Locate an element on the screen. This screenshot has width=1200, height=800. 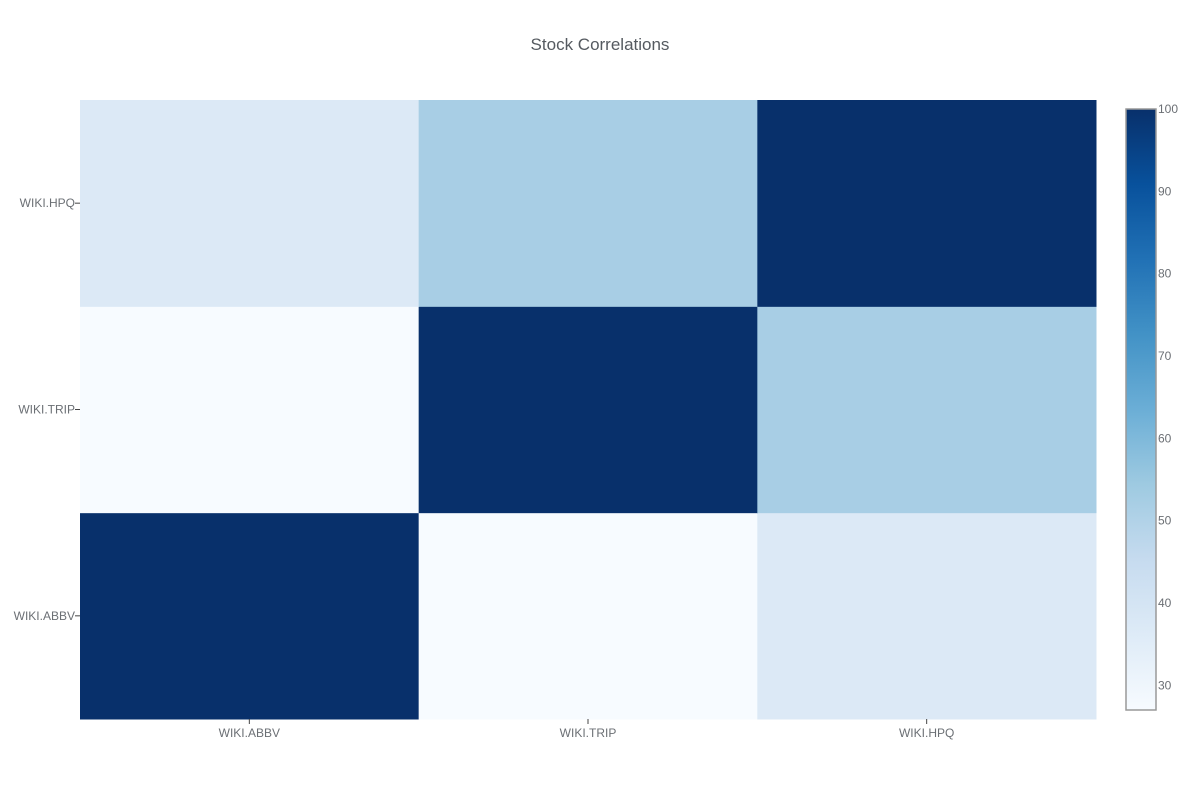
colorbar-gradient is located at coordinates (1141, 409).